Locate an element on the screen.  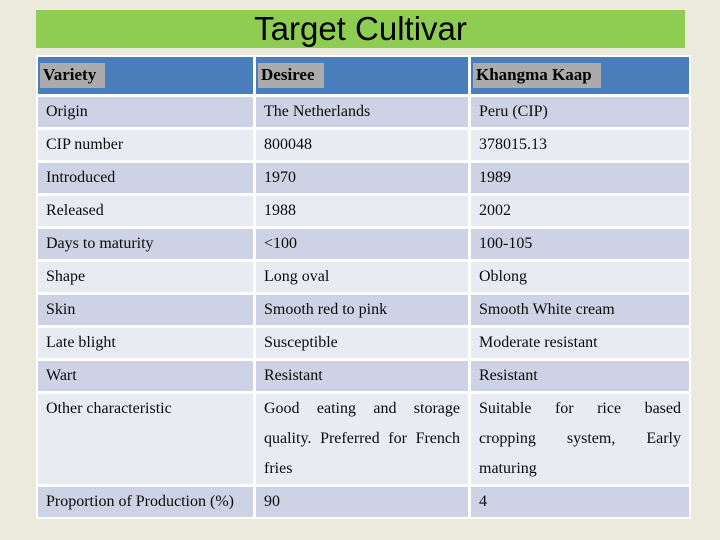
slide-title-bar: Target Cultivar is located at coordinates (360, 29).